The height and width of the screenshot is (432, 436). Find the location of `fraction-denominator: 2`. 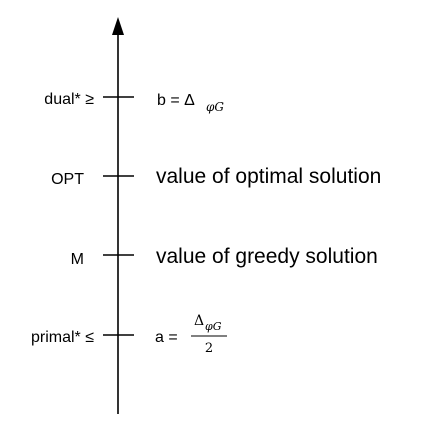

fraction-denominator: 2 is located at coordinates (209, 348).